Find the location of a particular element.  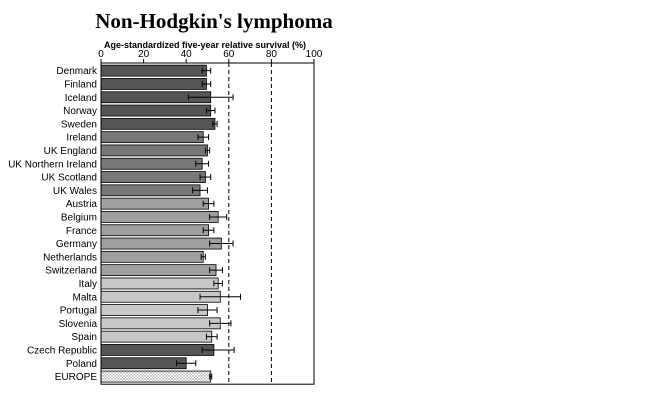

category-label: Denmark is located at coordinates (77, 71).